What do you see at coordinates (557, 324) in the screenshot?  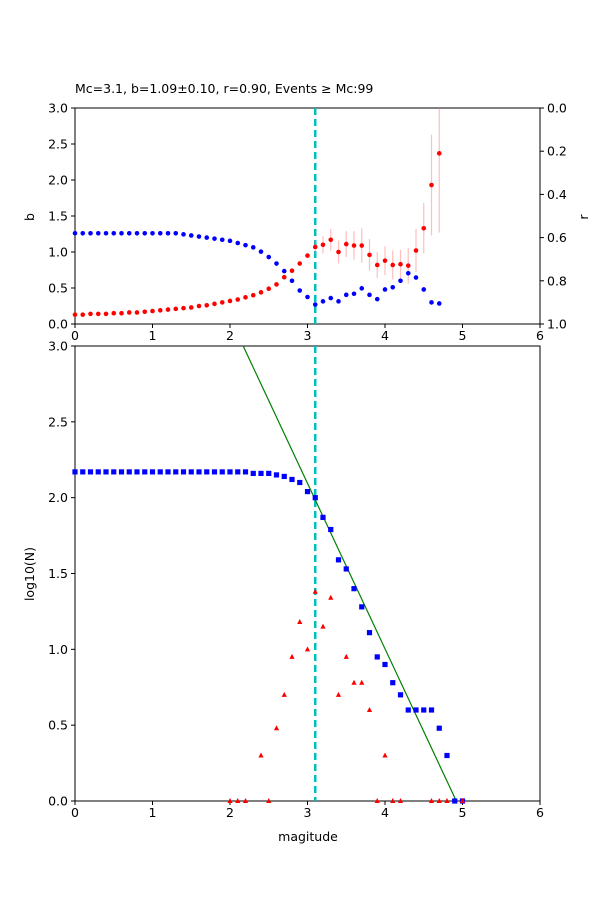 I see `top-right-tick-label: 1.0` at bounding box center [557, 324].